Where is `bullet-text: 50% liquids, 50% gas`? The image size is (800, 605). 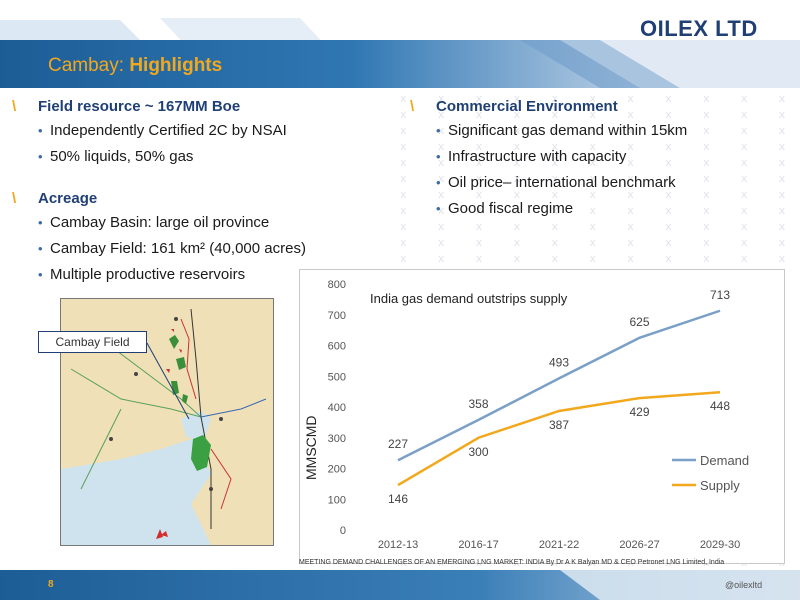 bullet-text: 50% liquids, 50% gas is located at coordinates (122, 156).